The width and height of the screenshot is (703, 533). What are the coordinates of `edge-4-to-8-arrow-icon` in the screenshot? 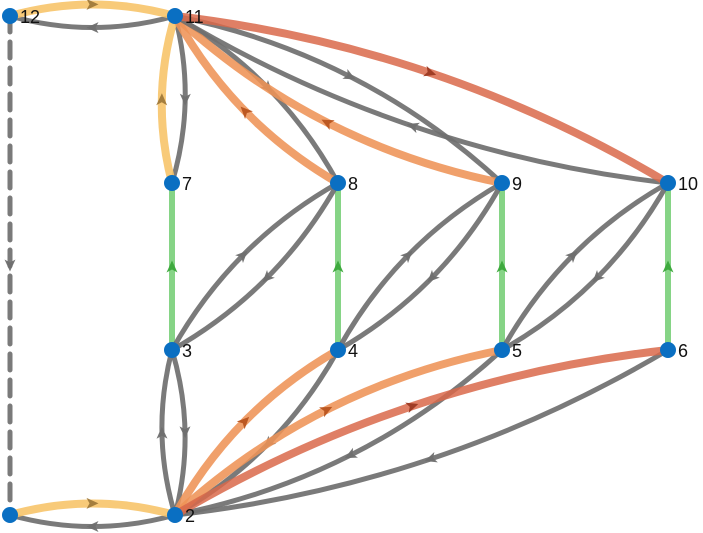 It's located at (338, 266).